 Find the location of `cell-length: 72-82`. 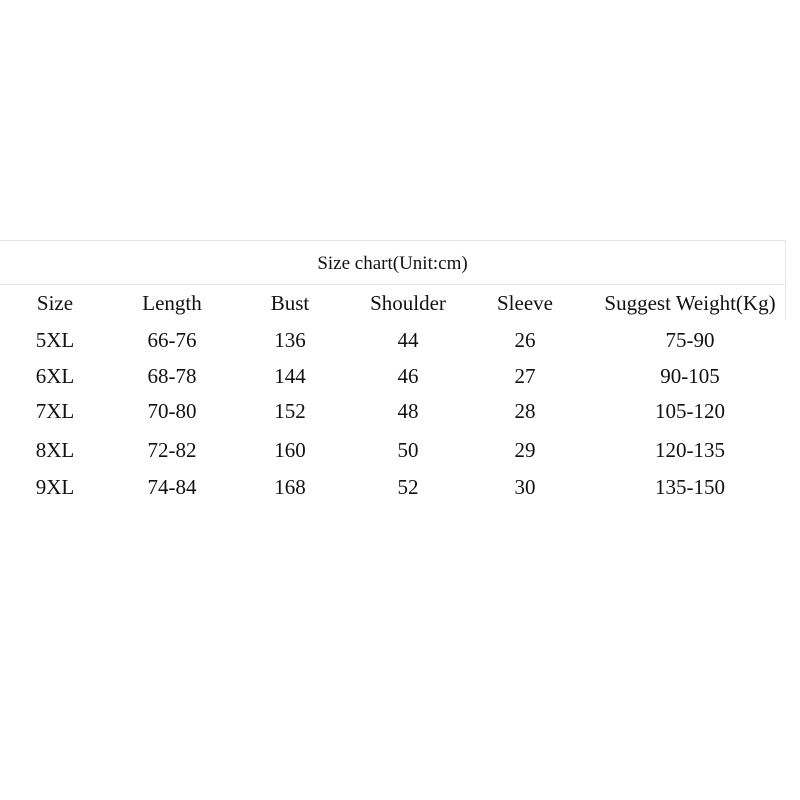

cell-length: 72-82 is located at coordinates (172, 450).